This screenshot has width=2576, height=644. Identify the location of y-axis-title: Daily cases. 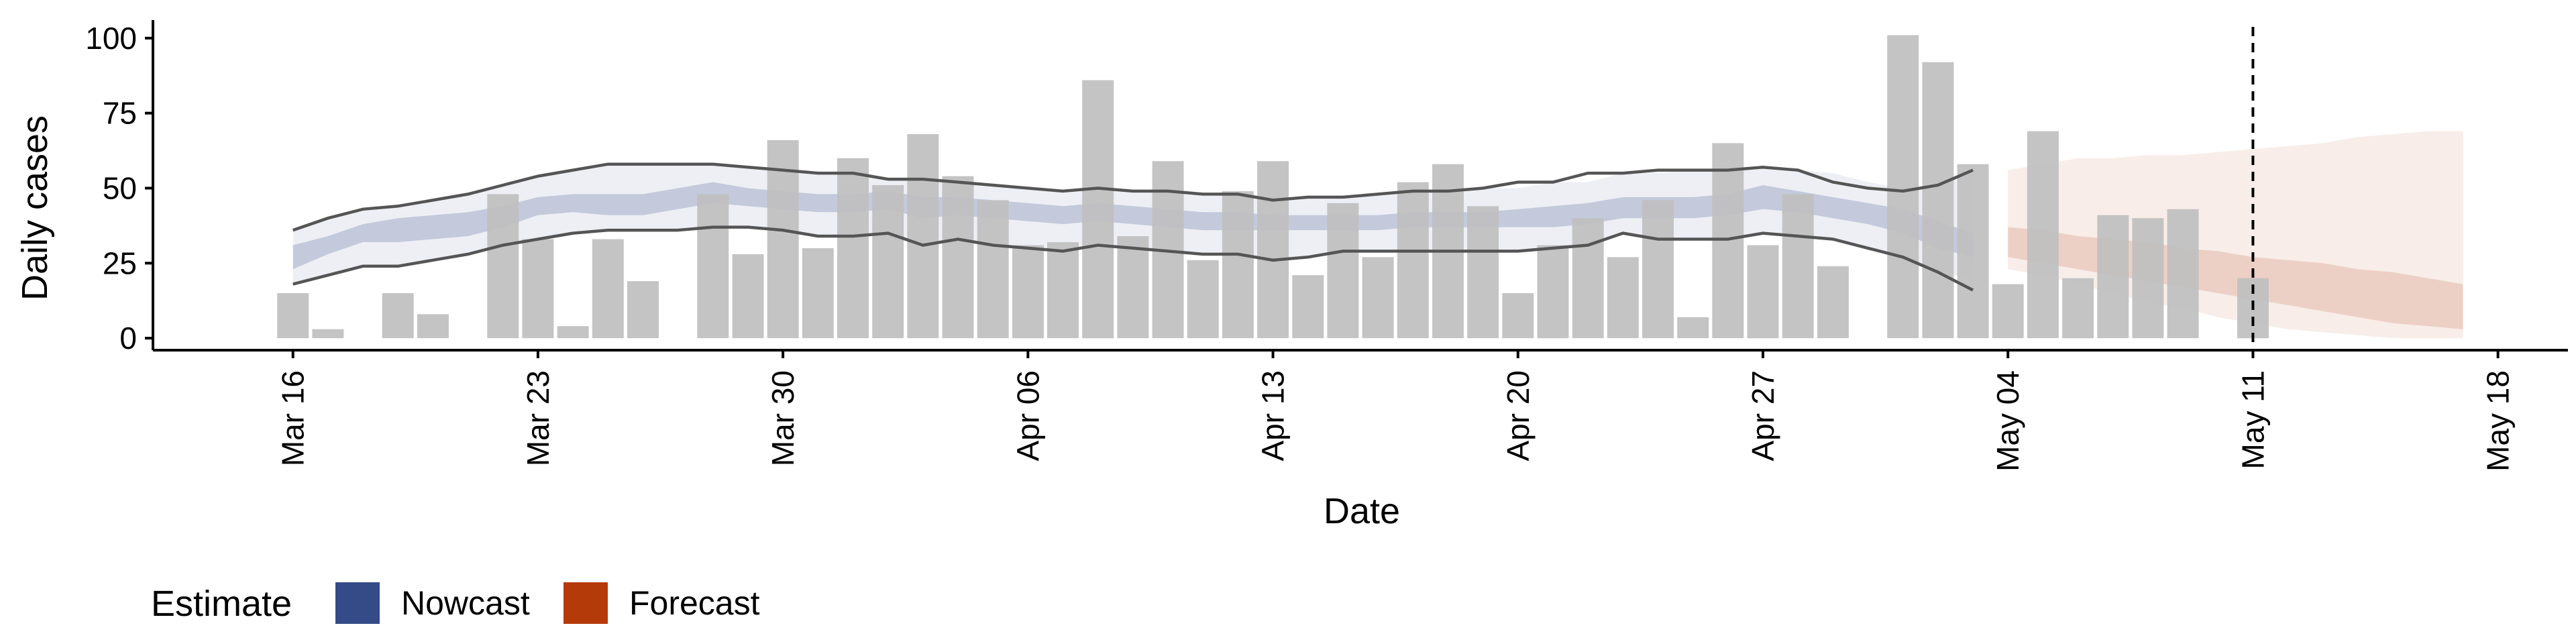
(35, 208).